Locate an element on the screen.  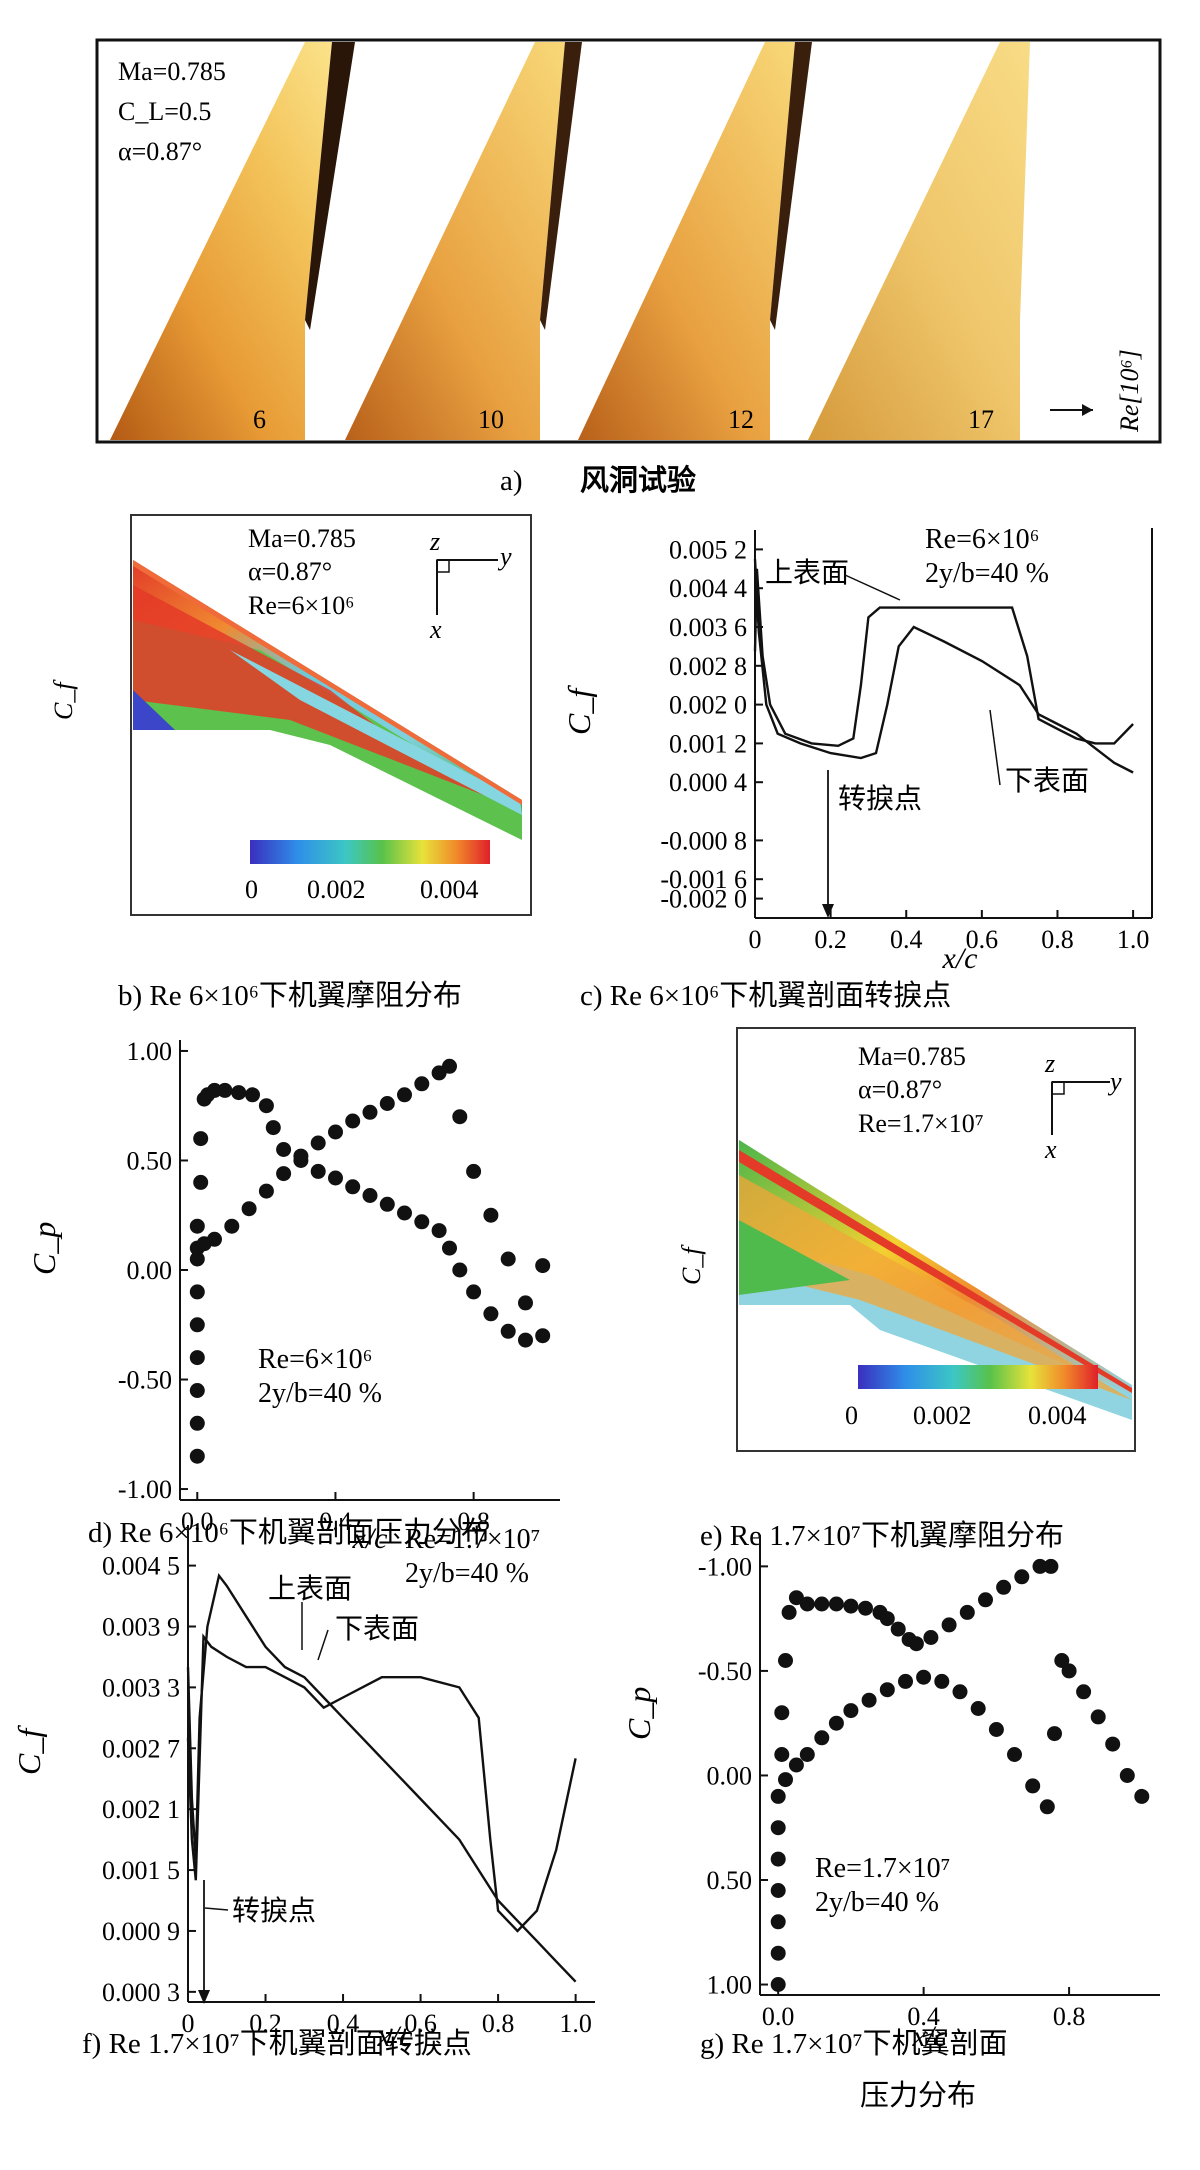
panel-b-caption: b) Re 6×10⁶下机翼摩阻分布 is located at coordinates (290, 995).